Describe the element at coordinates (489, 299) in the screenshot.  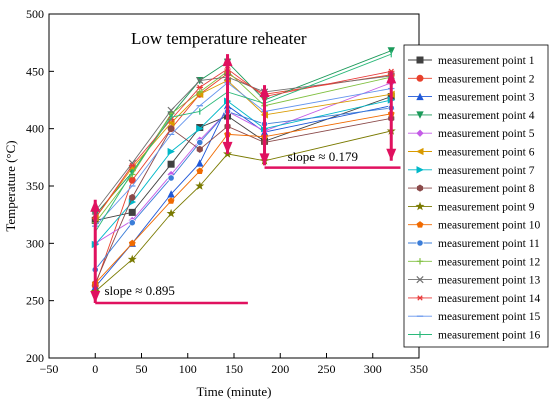
I see `legend-label: measurement point 14` at that location.